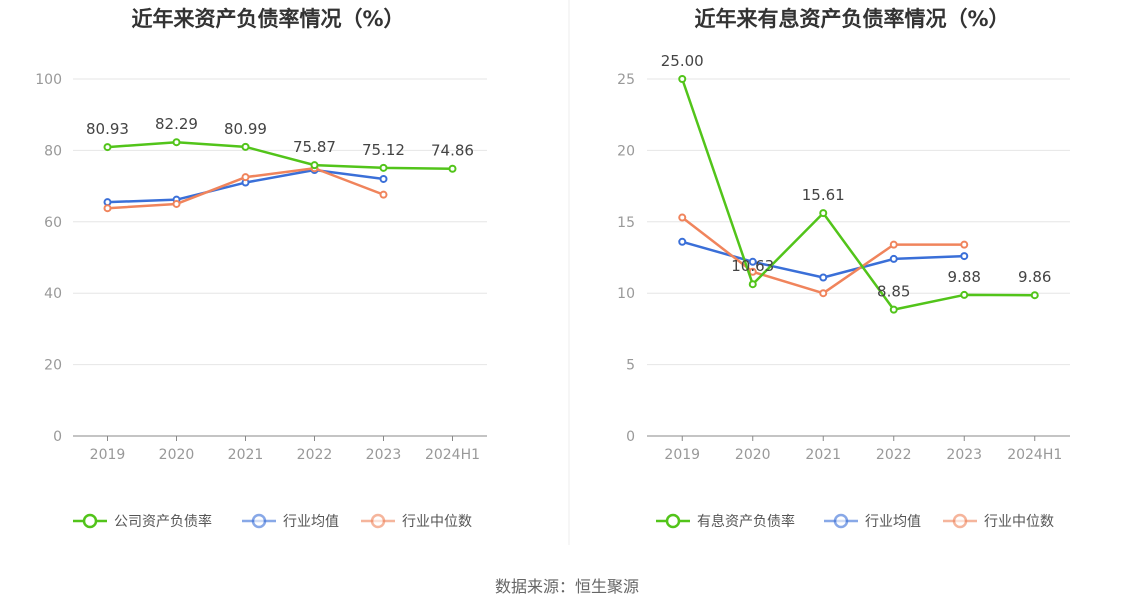 The image size is (1134, 612). Describe the element at coordinates (1034, 277) in the screenshot. I see `data-label: 9.86` at that location.